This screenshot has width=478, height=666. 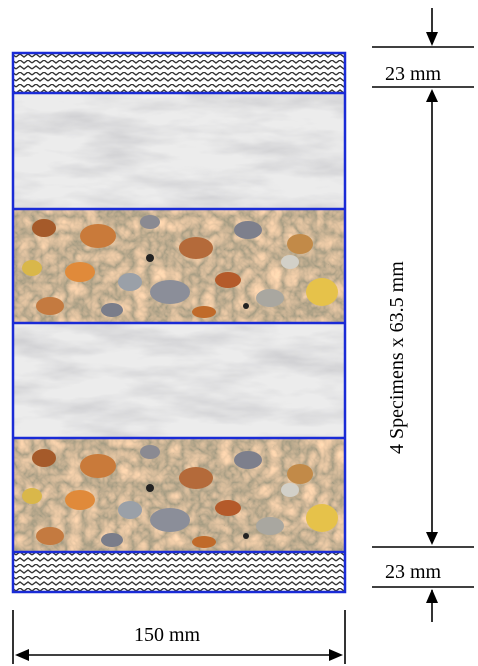 What do you see at coordinates (179, 73) in the screenshot?
I see `top-cap` at bounding box center [179, 73].